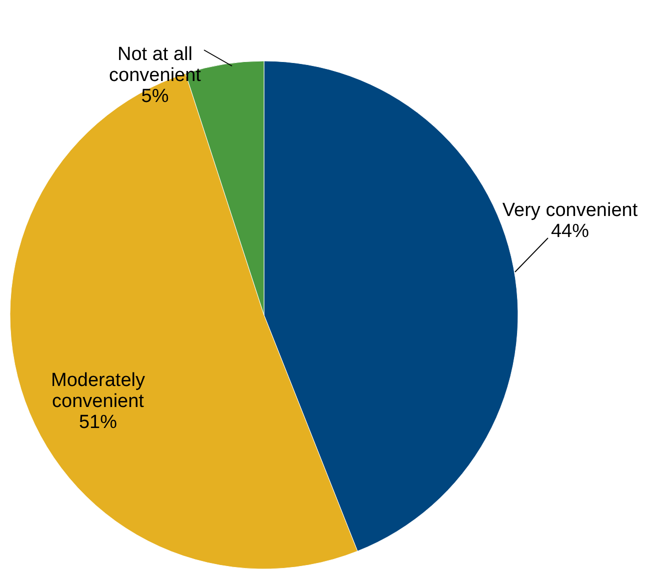  What do you see at coordinates (570, 210) in the screenshot?
I see `slice-label: Very convenient` at bounding box center [570, 210].